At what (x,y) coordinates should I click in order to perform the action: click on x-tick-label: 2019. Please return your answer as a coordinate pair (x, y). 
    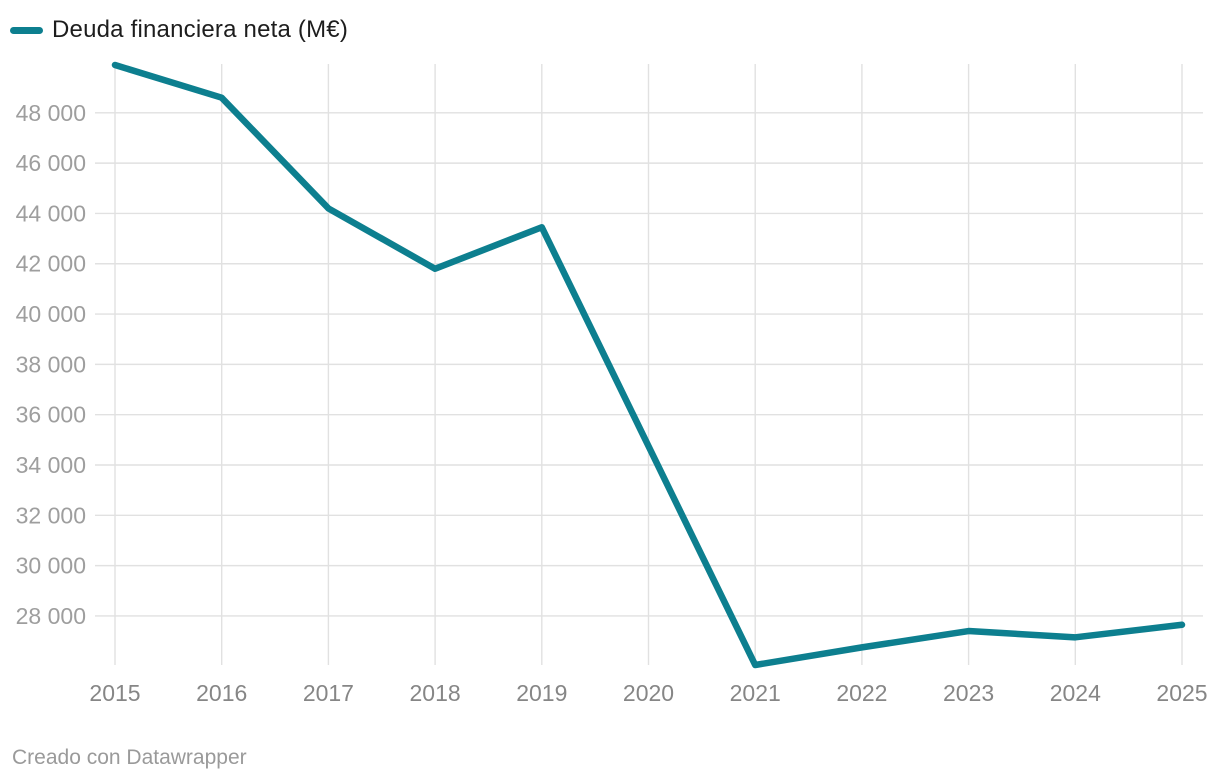
    Looking at the image, I should click on (541, 693).